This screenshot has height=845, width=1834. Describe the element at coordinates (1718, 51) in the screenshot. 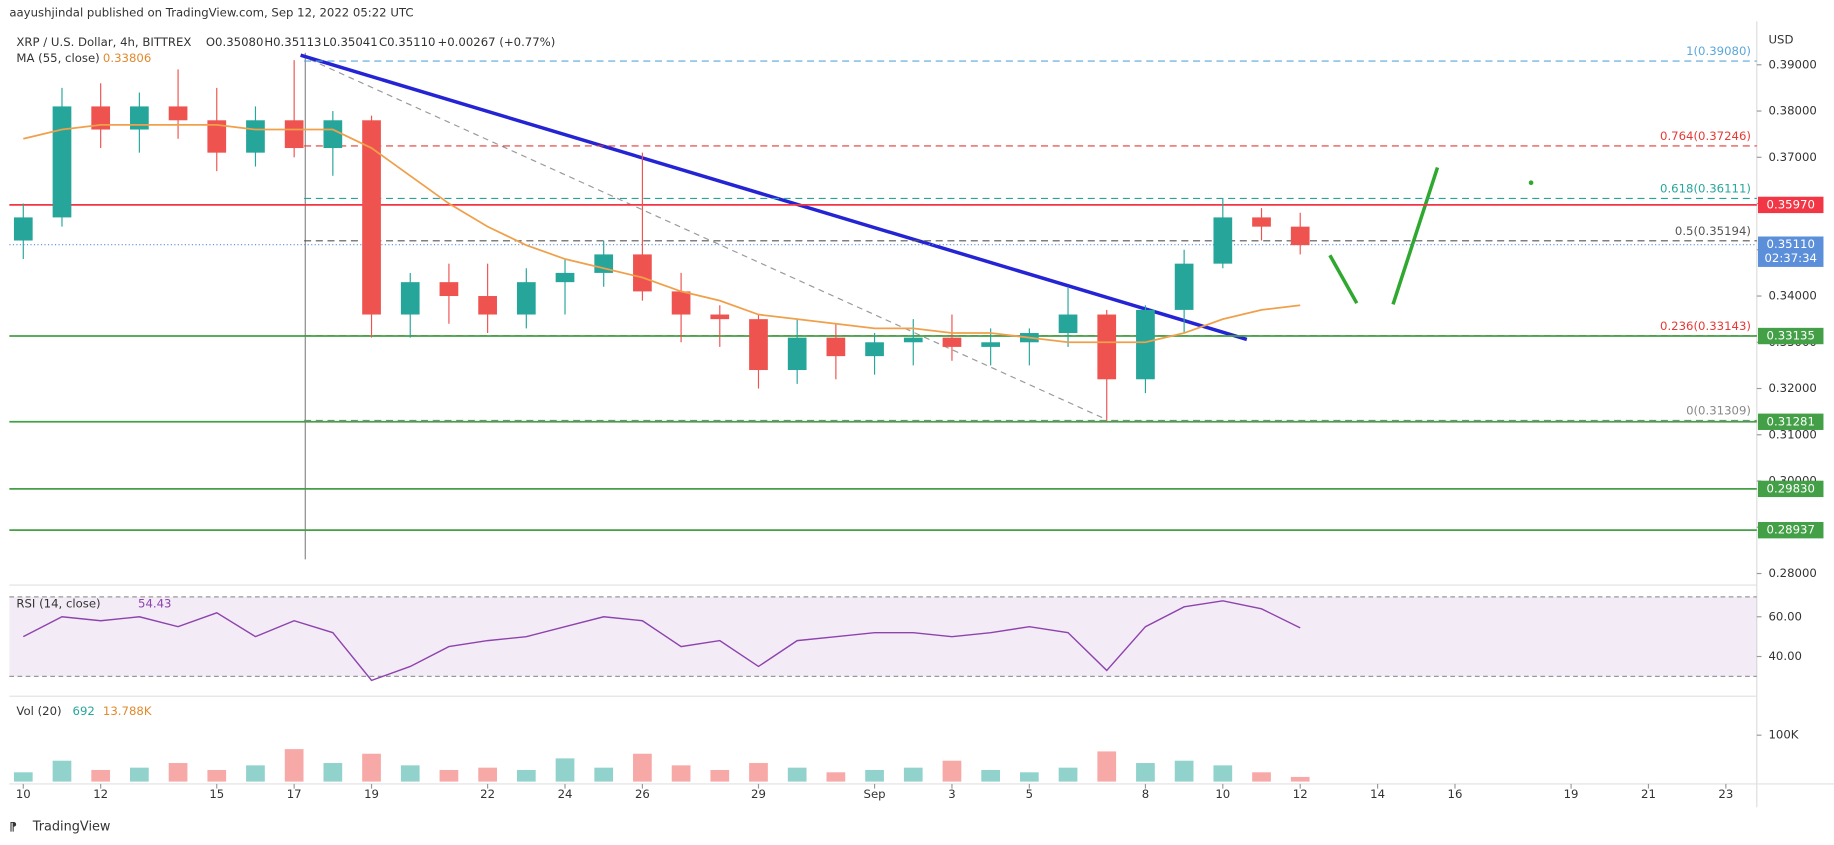

I see `fib-label: 1(0.39080)` at that location.